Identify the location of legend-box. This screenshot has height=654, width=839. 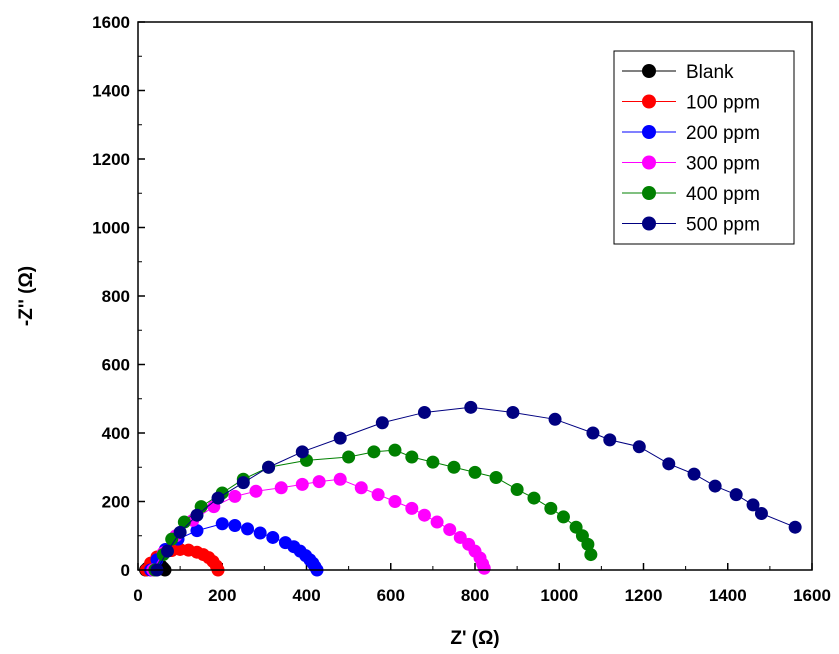
(704, 147).